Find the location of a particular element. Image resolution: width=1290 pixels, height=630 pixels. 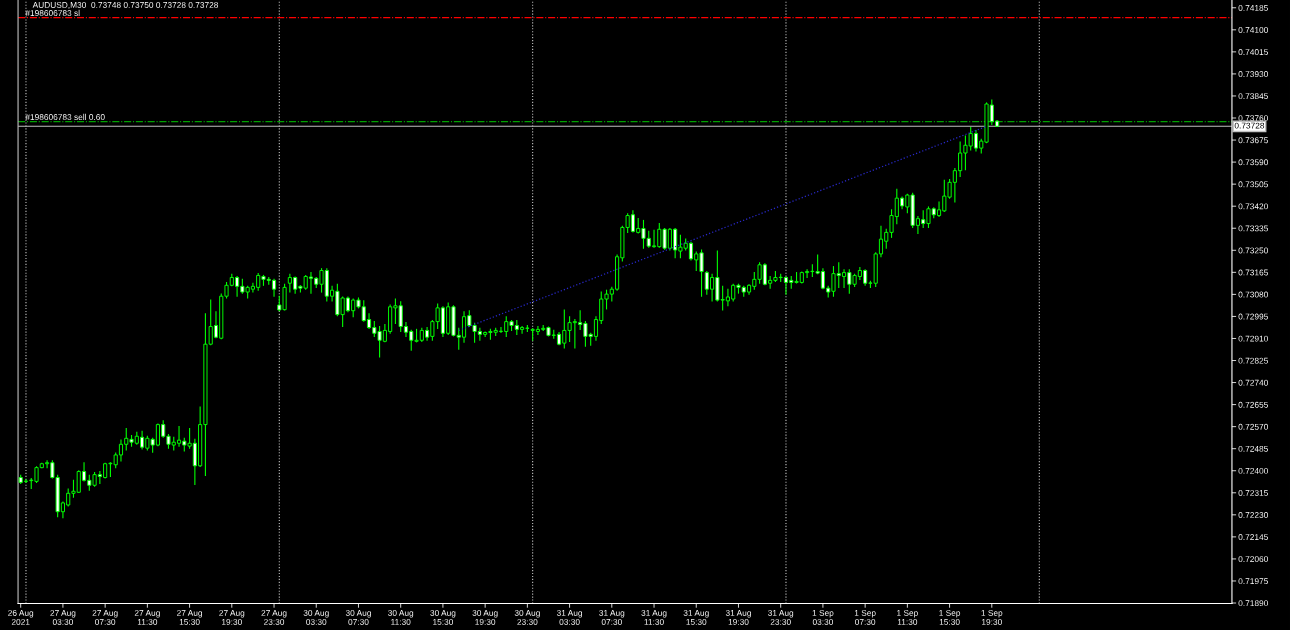

x-tick-label: 1 Sep 15:30 is located at coordinates (950, 617).